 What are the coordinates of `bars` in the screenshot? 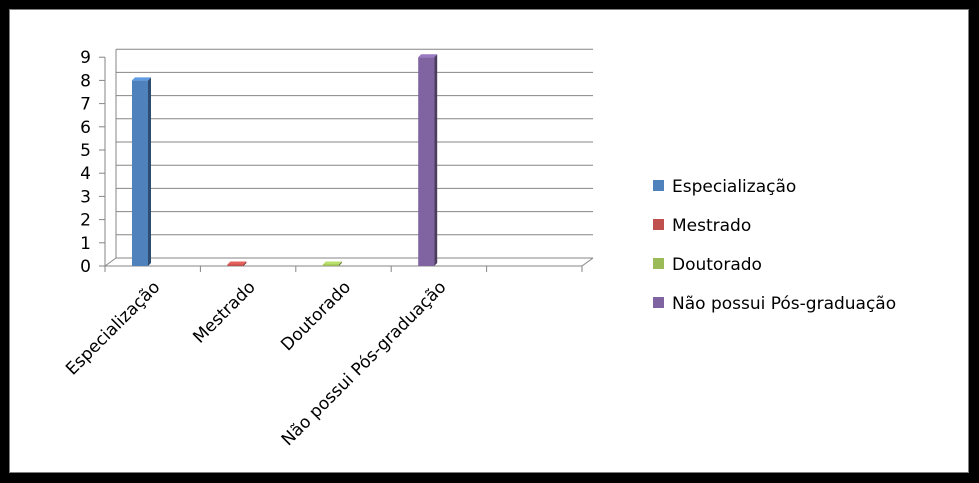 It's located at (285, 160).